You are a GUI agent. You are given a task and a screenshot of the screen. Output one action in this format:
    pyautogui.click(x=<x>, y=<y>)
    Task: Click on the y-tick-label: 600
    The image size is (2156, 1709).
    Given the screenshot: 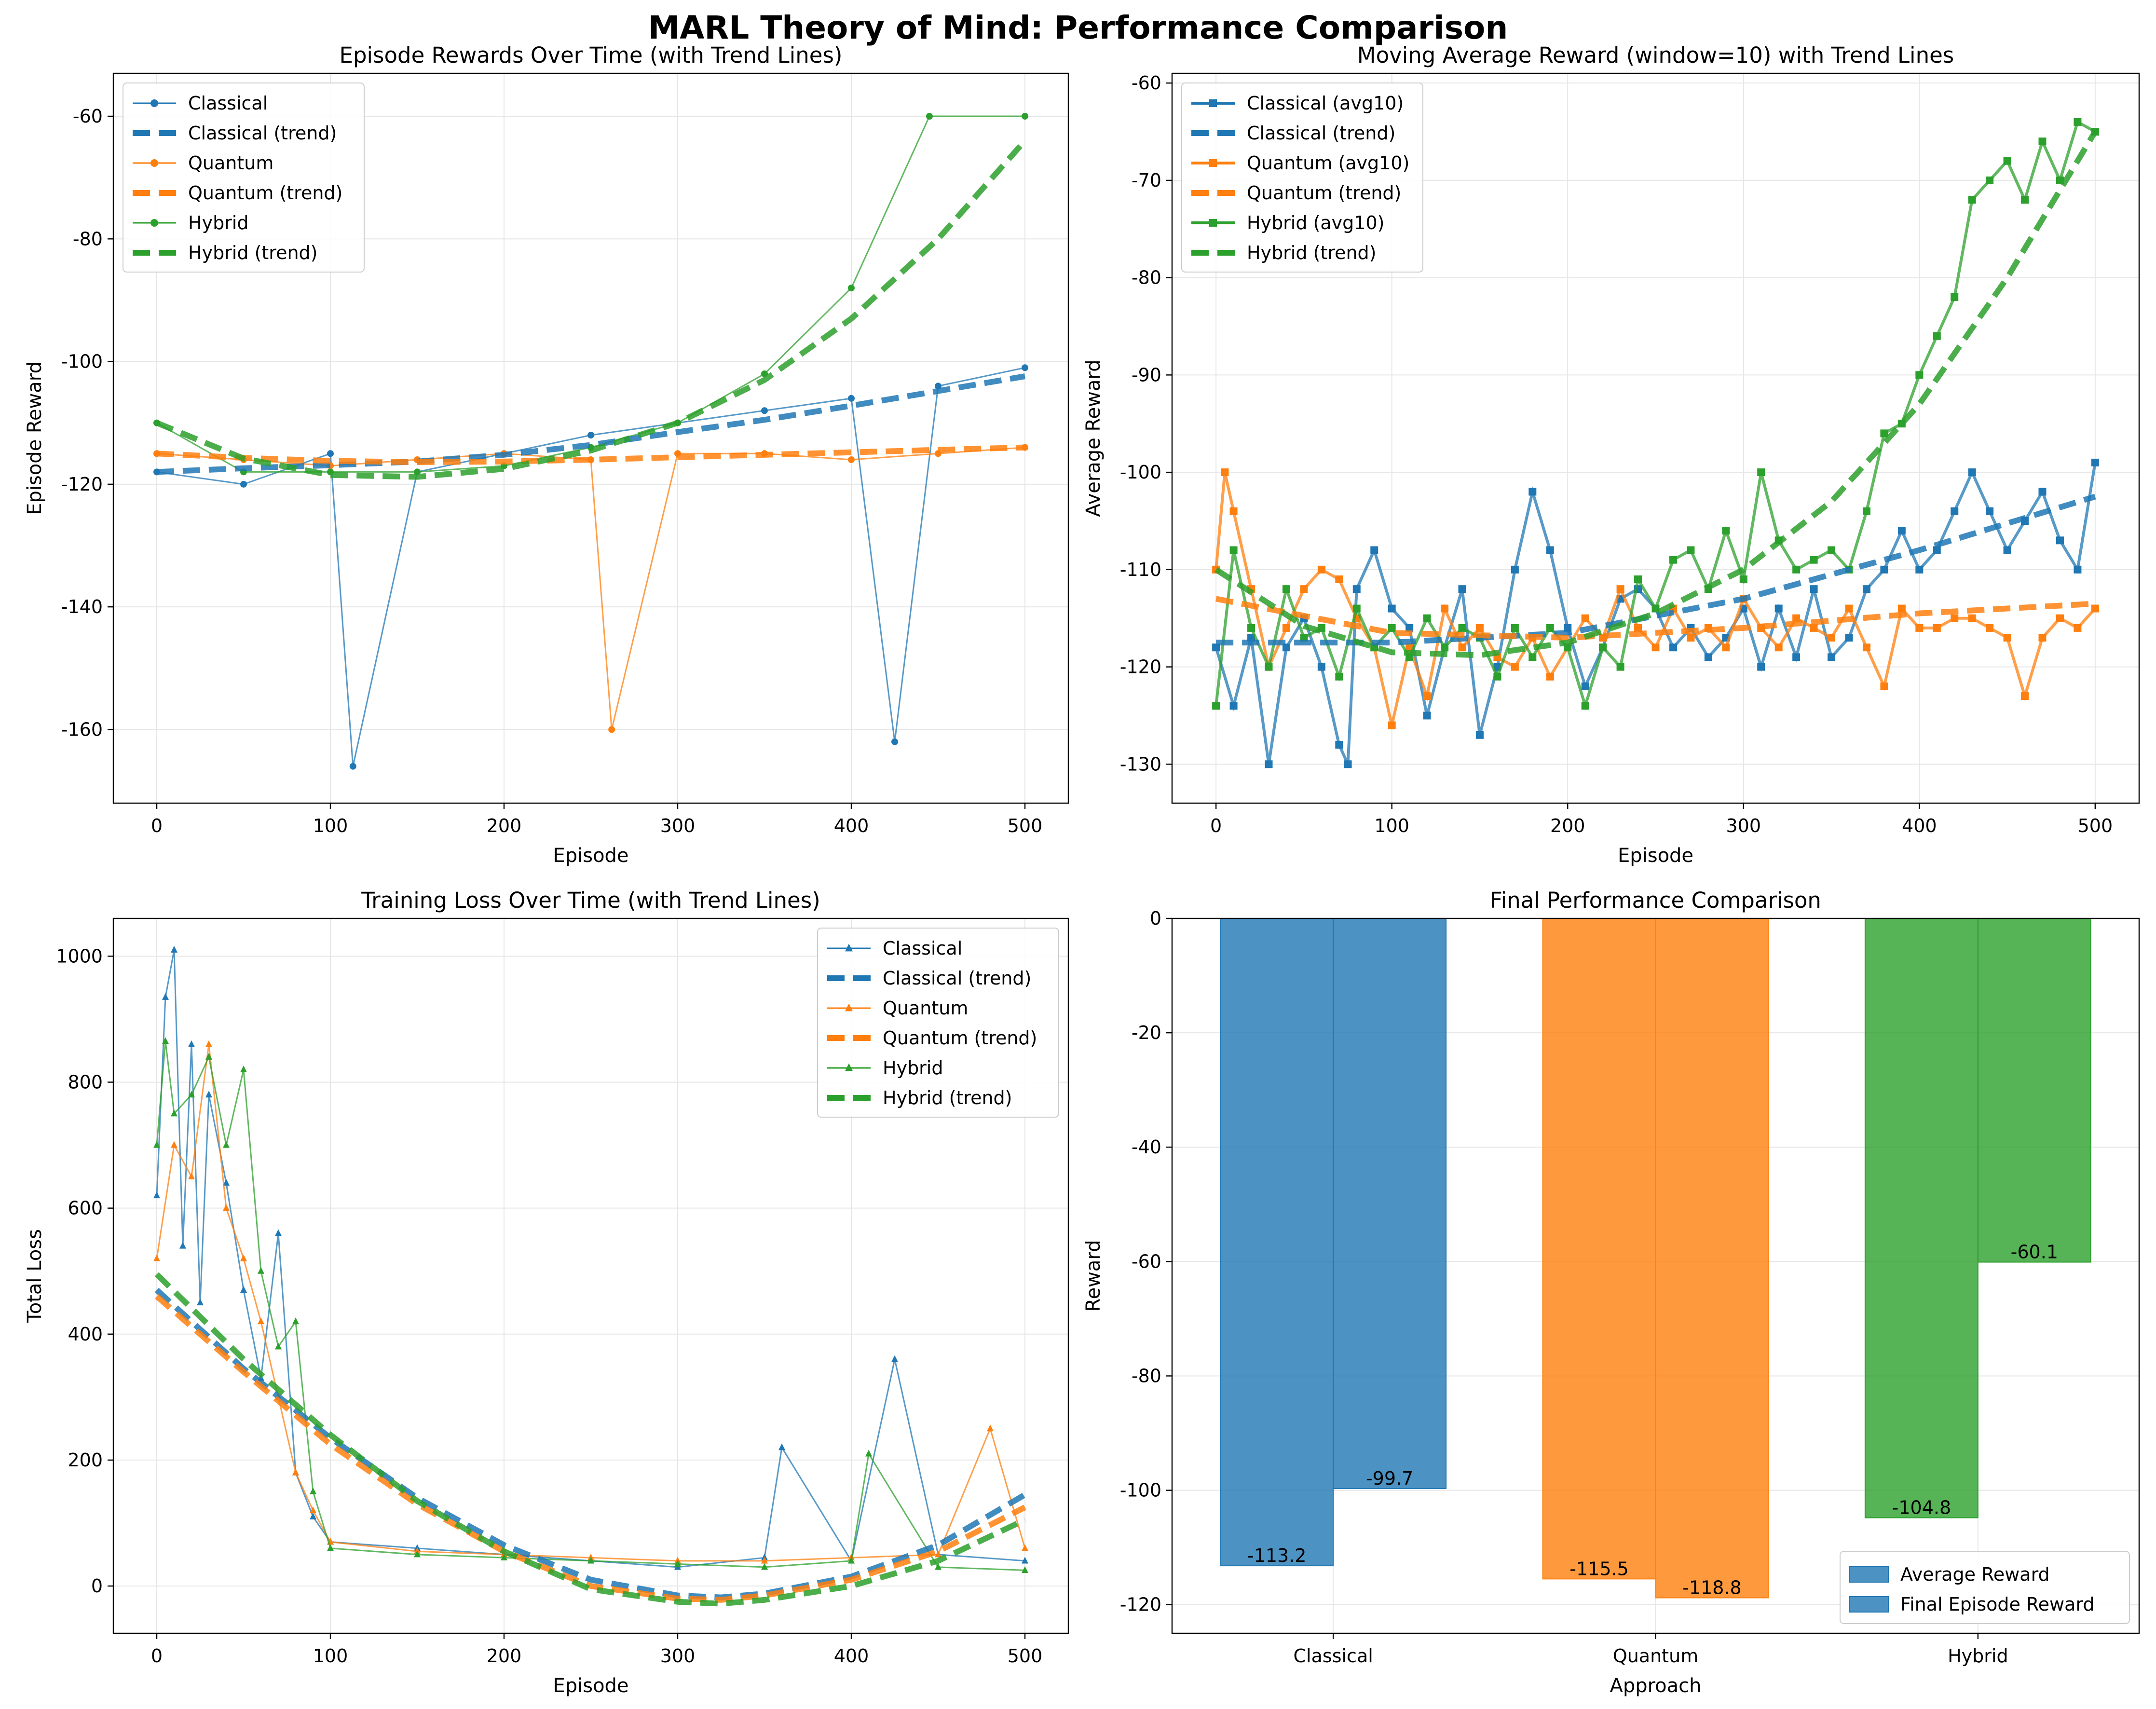 What is the action you would take?
    pyautogui.click(x=85, y=1208)
    